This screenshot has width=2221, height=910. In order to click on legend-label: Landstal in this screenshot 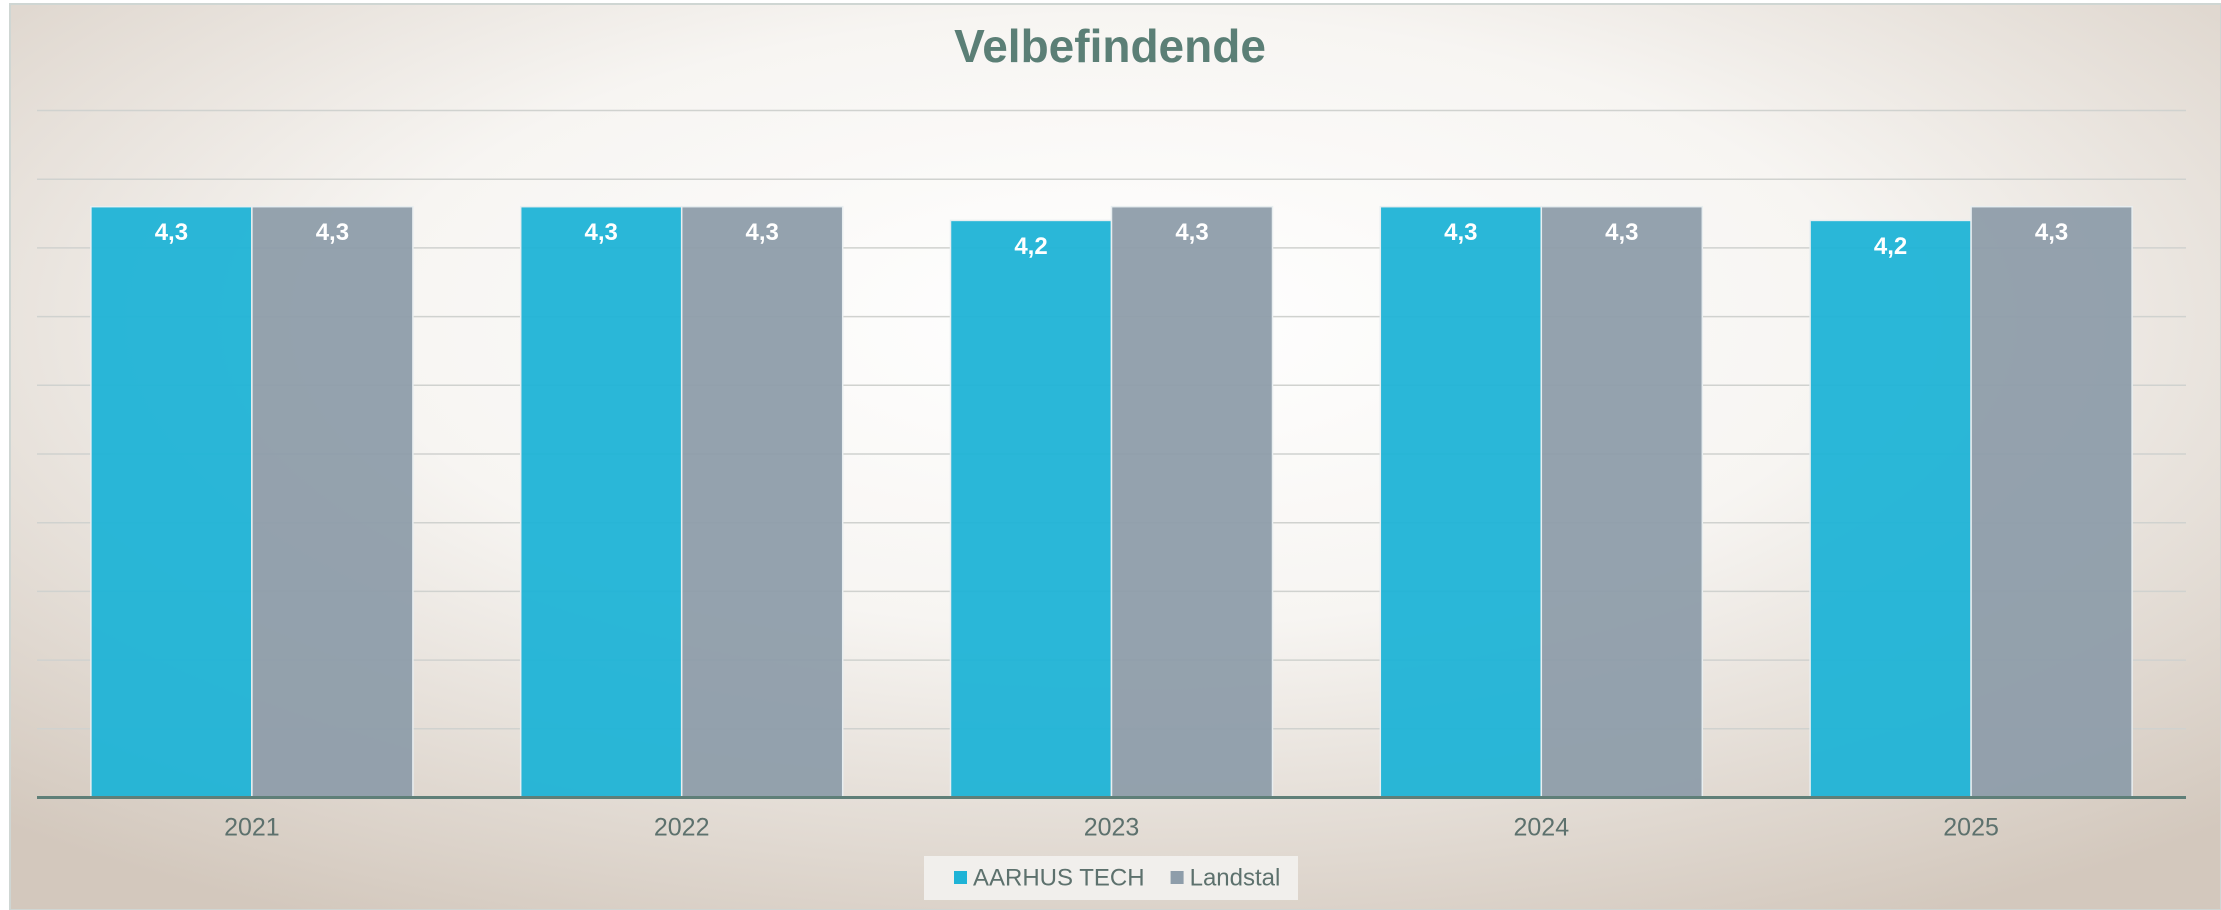, I will do `click(1235, 877)`.